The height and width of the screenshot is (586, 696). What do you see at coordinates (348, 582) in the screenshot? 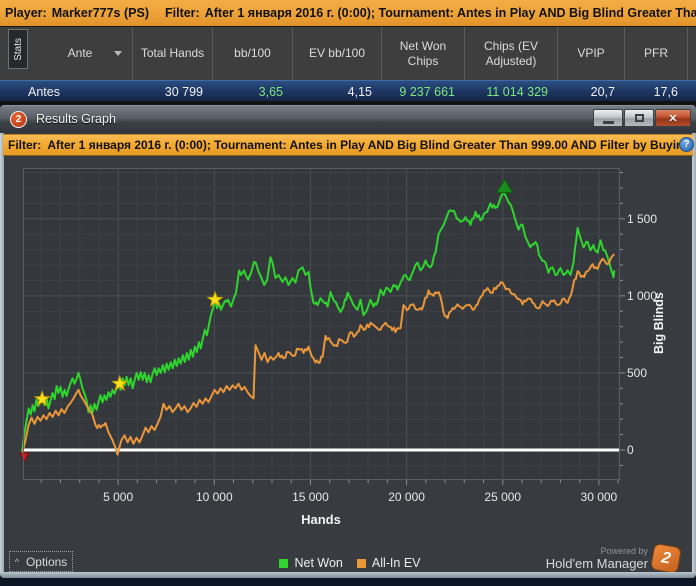
I see `desktop-background-strip` at bounding box center [348, 582].